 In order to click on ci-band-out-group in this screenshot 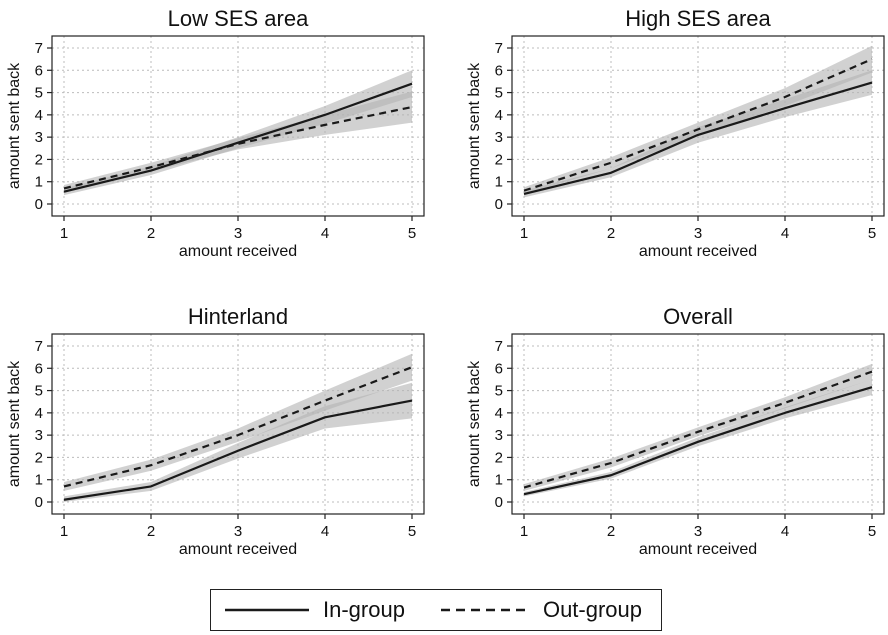, I will do `click(698, 427)`.